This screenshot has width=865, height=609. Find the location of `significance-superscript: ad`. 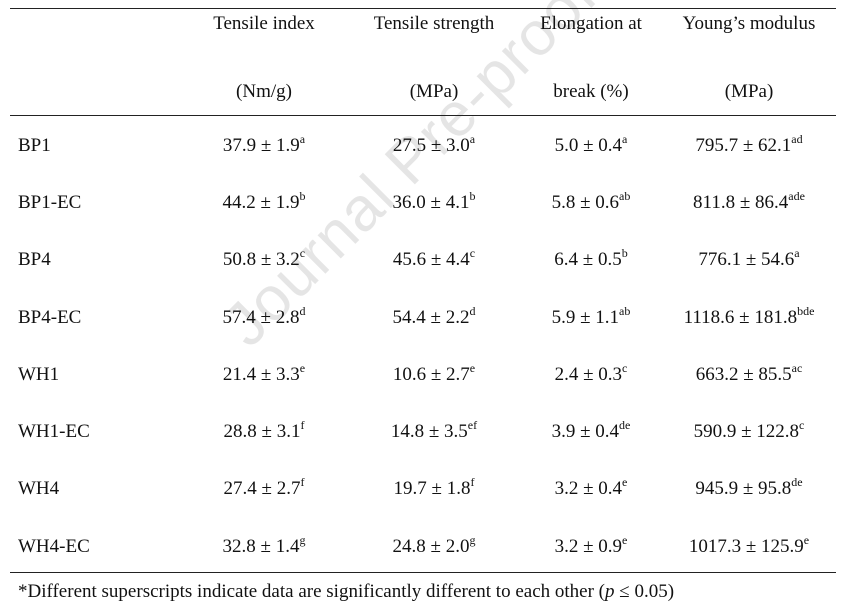

significance-superscript: ad is located at coordinates (797, 138).